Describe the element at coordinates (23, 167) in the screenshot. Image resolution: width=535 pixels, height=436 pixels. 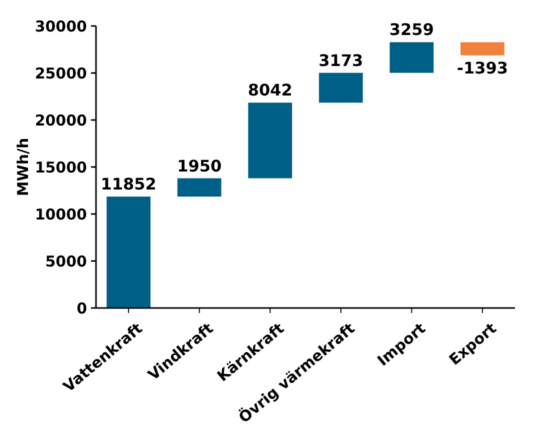
I see `y-axis-title: MWh/h` at that location.